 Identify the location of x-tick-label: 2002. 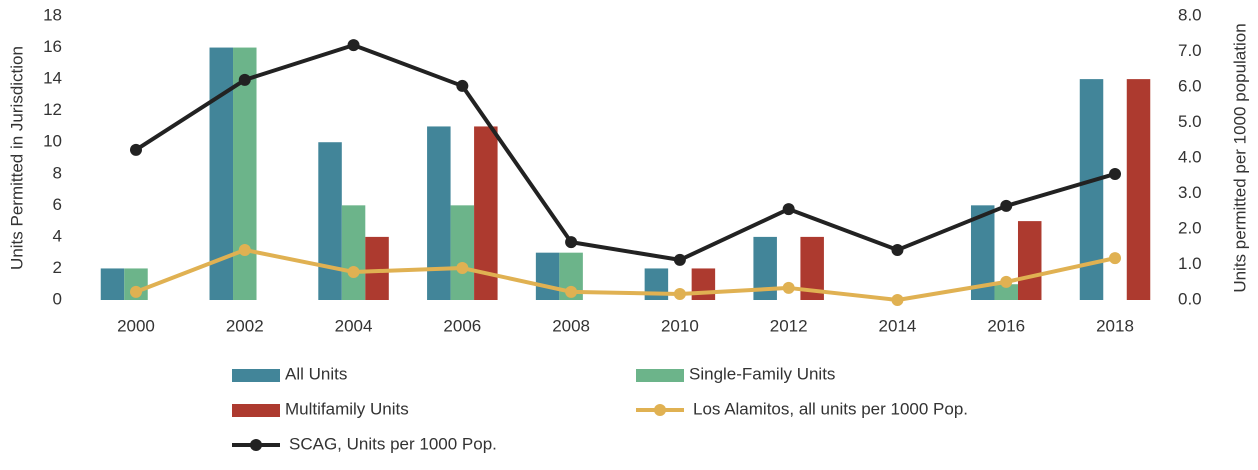
(245, 325).